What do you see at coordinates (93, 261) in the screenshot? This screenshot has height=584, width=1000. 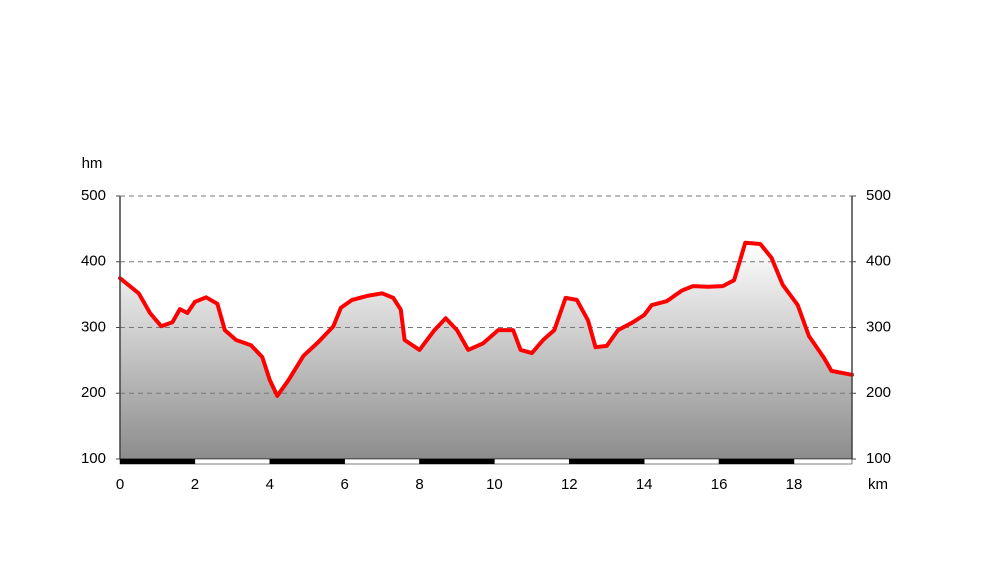 I see `y-tick-label: 400` at bounding box center [93, 261].